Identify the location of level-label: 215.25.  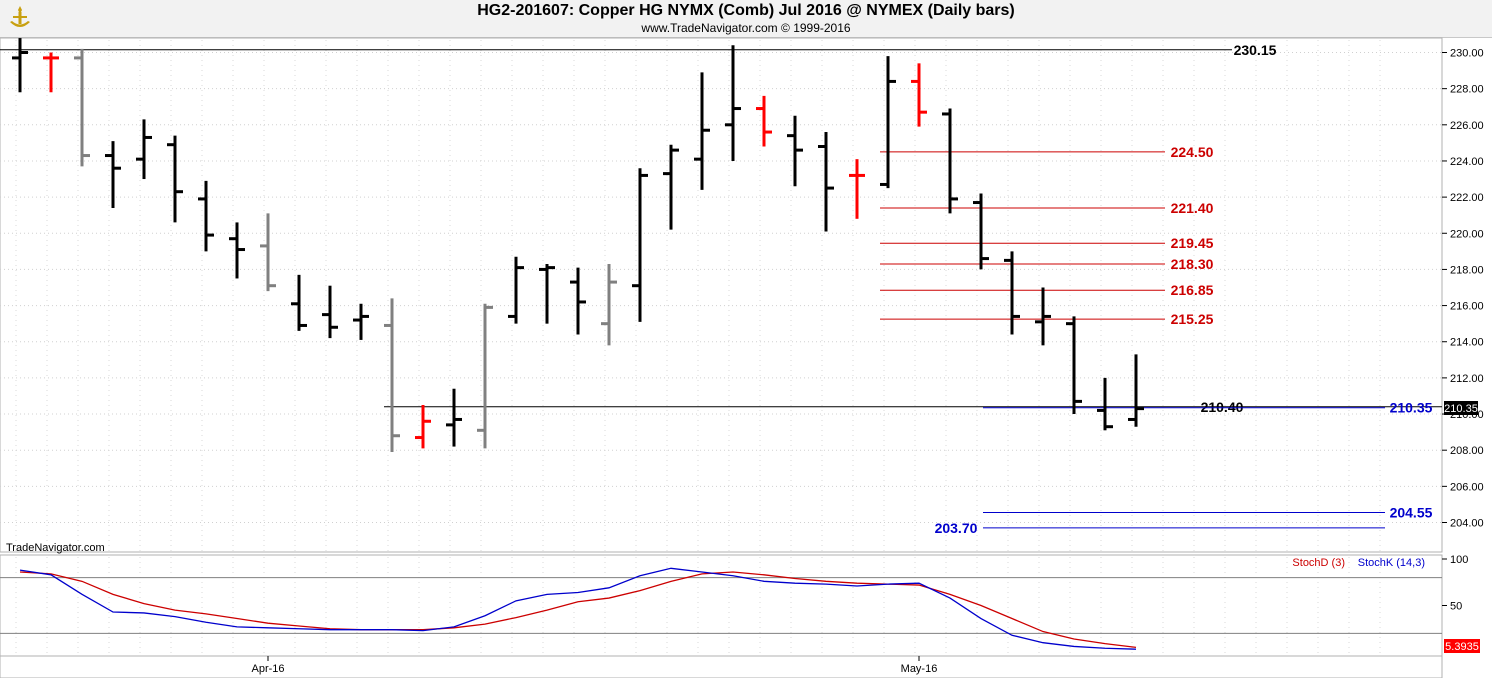
(1192, 319).